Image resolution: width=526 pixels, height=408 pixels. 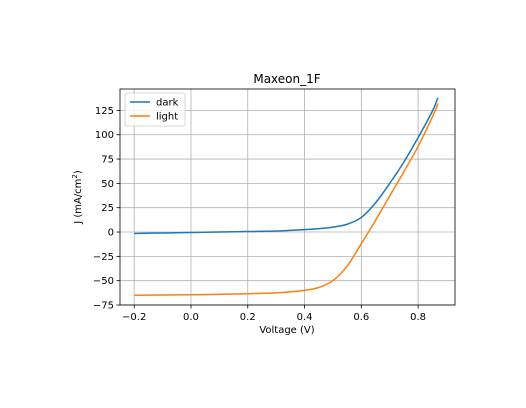 I want to click on y-tick-label: −25, so click(x=103, y=257).